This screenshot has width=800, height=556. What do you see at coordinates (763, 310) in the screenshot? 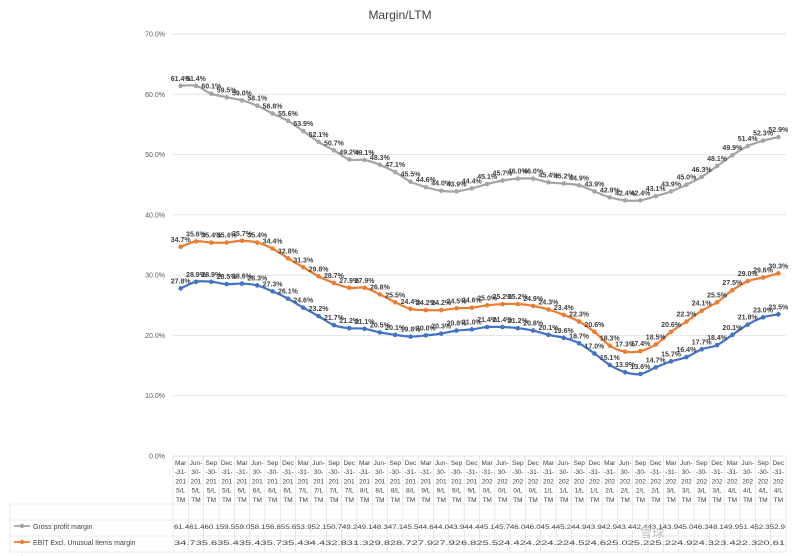
I see `data-label: 23.0%` at bounding box center [763, 310].